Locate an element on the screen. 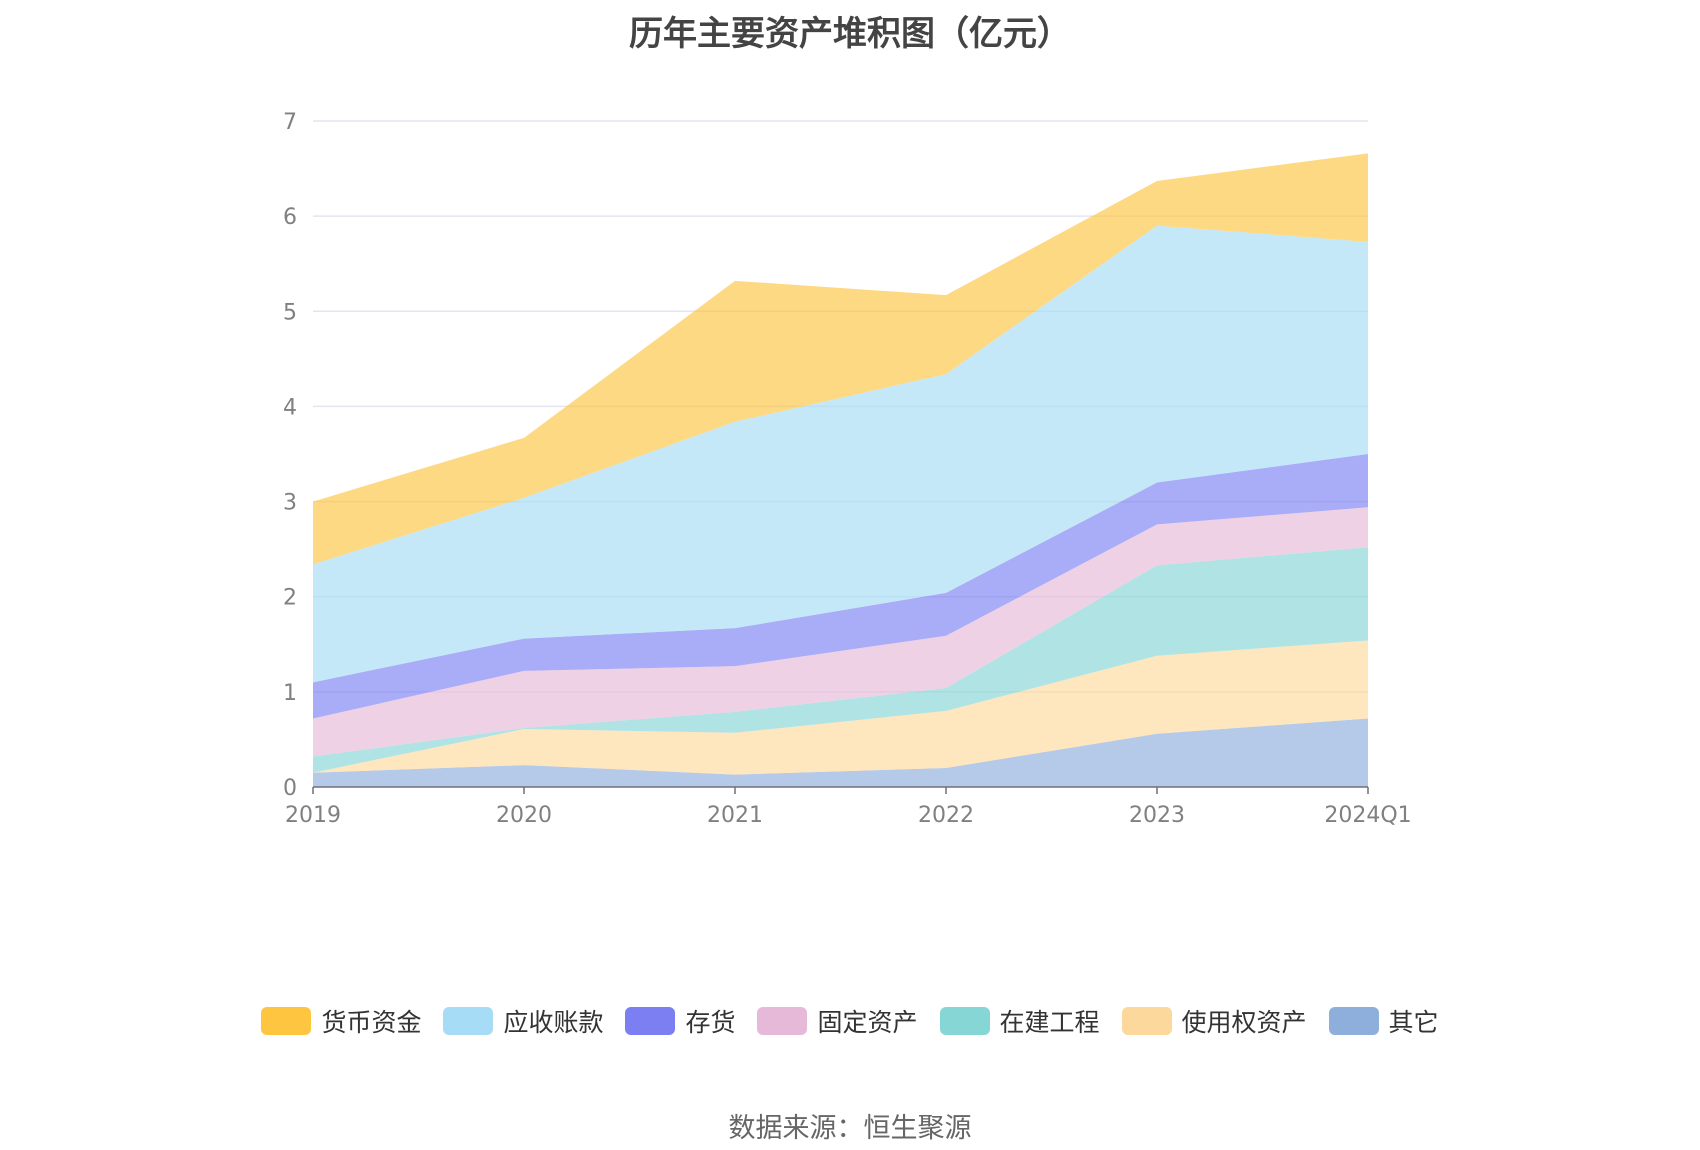 The image size is (1700, 1150). chart-title: 历年主要资产堆积图（亿元） is located at coordinates (850, 34).